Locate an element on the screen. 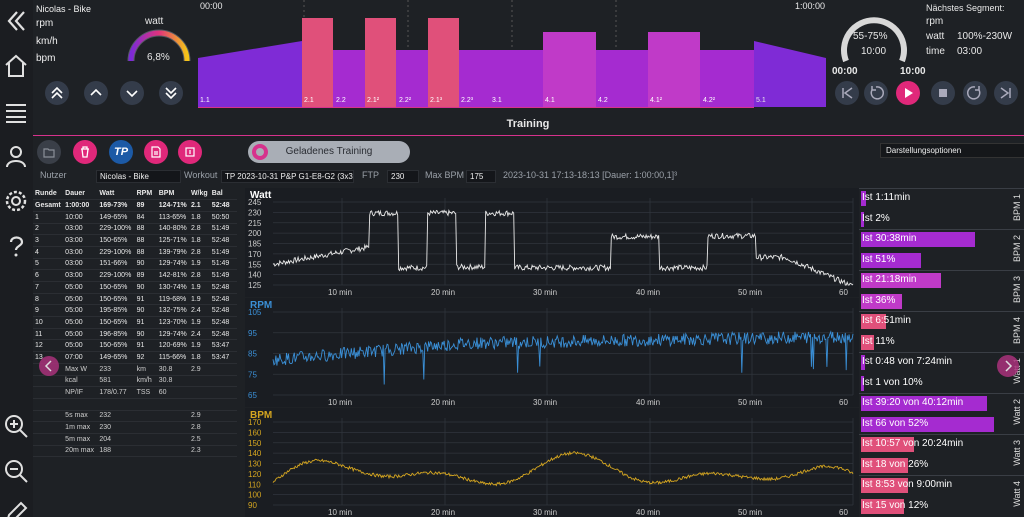 The image size is (1024, 517). help-icon is located at coordinates (16, 246).